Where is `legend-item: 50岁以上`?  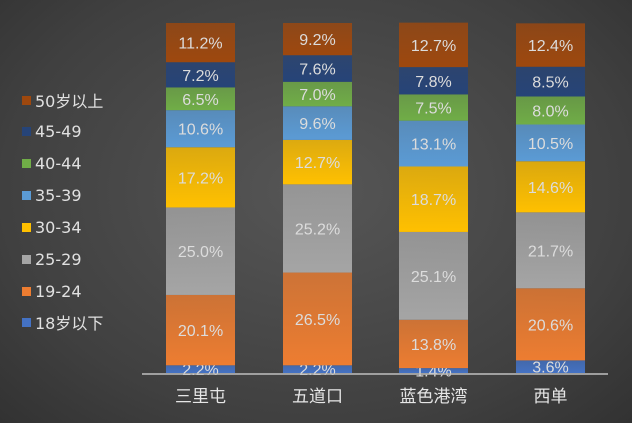
legend-item: 50岁以上 is located at coordinates (63, 100).